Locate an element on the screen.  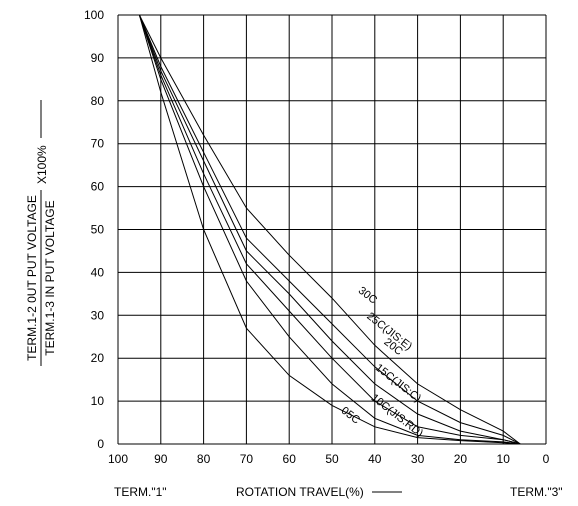
x-tick-labels: 100 90 80 70 60 50 40 30 20 10 0 is located at coordinates (329, 459).